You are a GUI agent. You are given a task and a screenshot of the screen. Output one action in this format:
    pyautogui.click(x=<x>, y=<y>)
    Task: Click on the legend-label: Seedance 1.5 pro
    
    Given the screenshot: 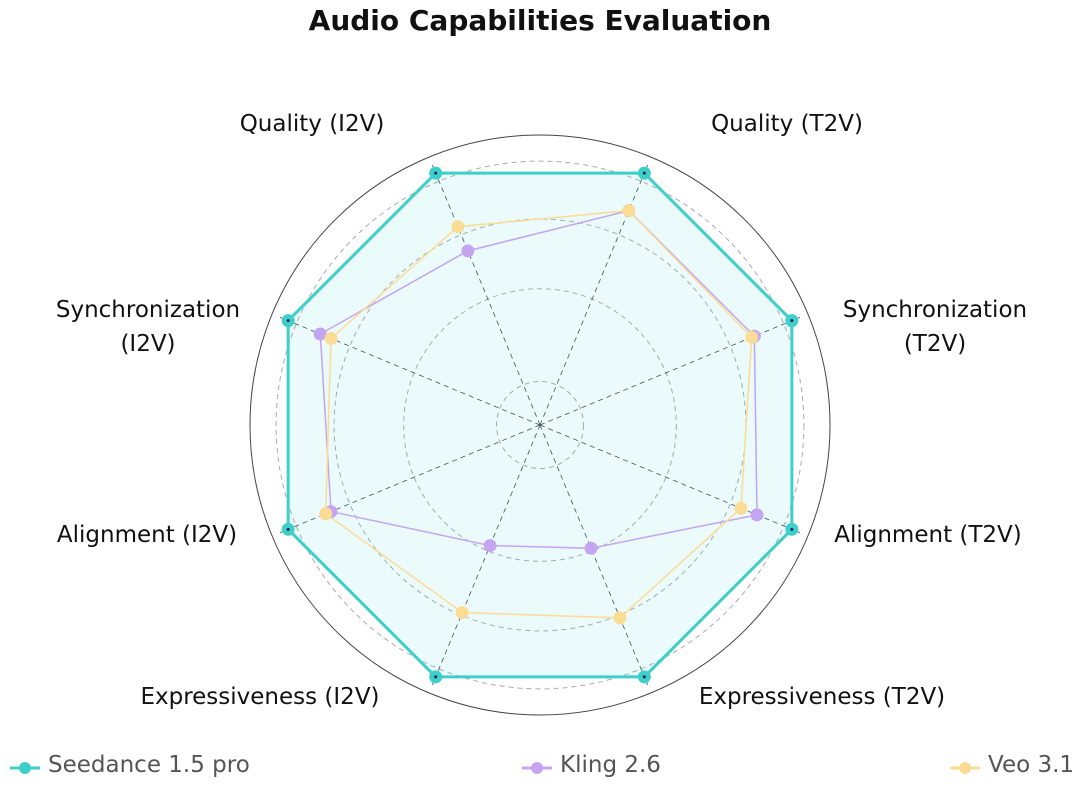 What is the action you would take?
    pyautogui.click(x=149, y=765)
    